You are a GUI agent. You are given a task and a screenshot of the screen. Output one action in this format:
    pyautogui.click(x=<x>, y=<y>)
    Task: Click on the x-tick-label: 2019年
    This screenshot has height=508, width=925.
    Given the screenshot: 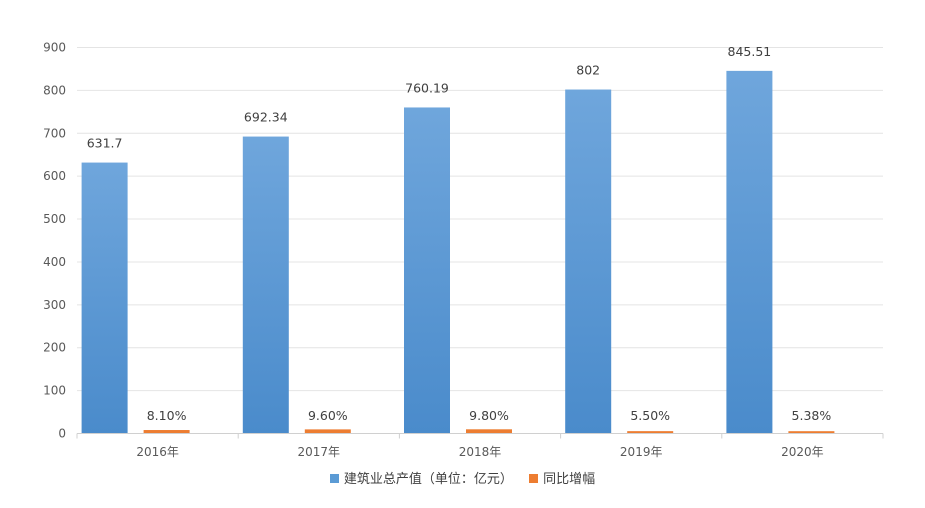 What is the action you would take?
    pyautogui.click(x=641, y=452)
    